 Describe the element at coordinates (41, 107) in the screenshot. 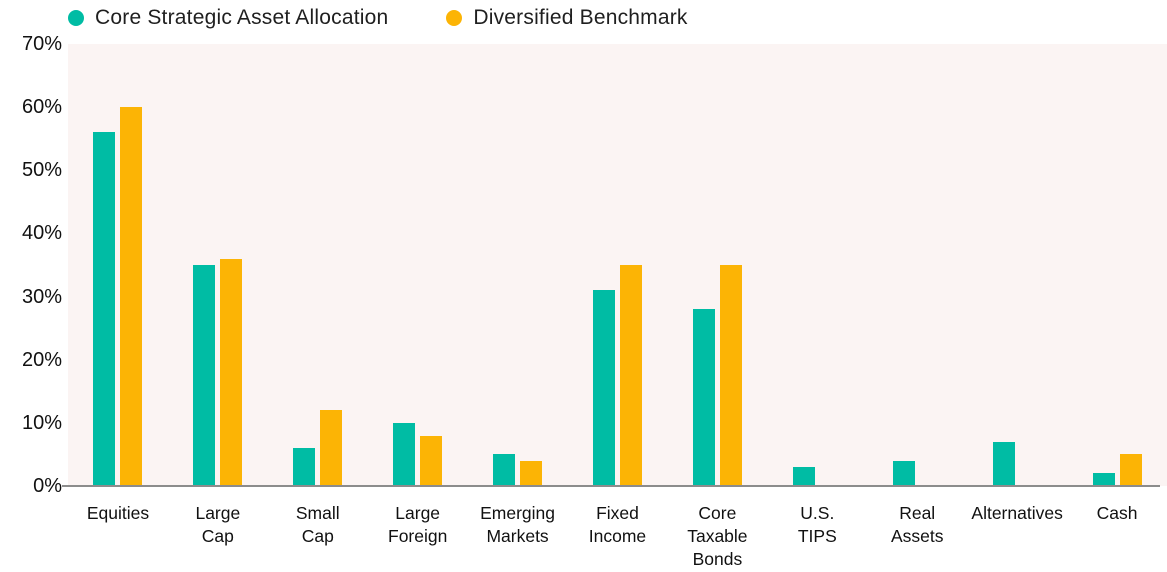

I see `y-tick-label: 60%` at that location.